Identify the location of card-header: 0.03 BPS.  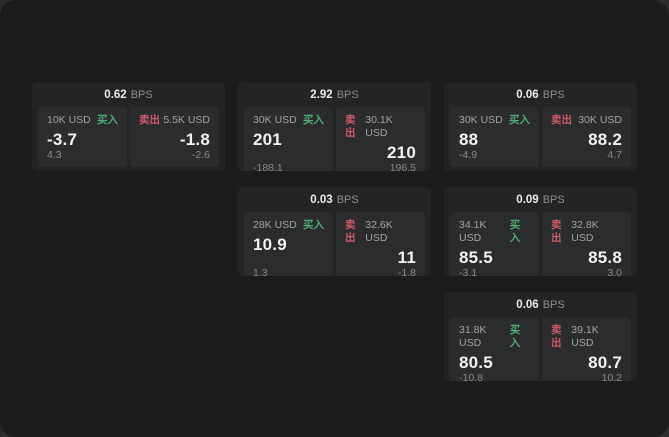
(334, 199).